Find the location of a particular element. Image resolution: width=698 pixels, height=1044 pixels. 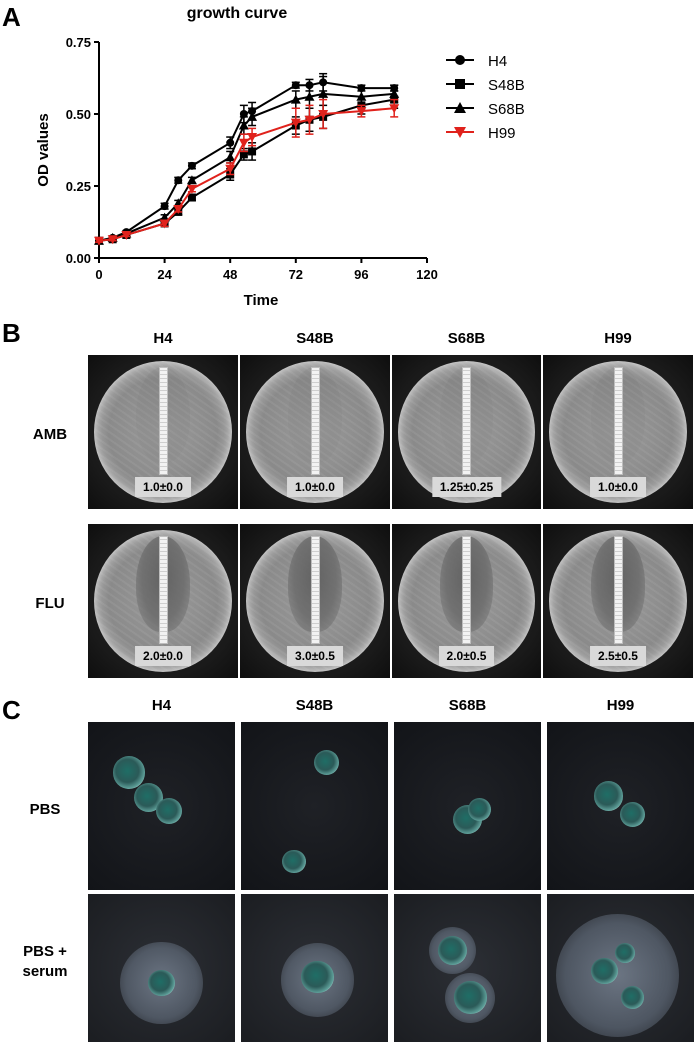

series-h99 is located at coordinates (247, 172).